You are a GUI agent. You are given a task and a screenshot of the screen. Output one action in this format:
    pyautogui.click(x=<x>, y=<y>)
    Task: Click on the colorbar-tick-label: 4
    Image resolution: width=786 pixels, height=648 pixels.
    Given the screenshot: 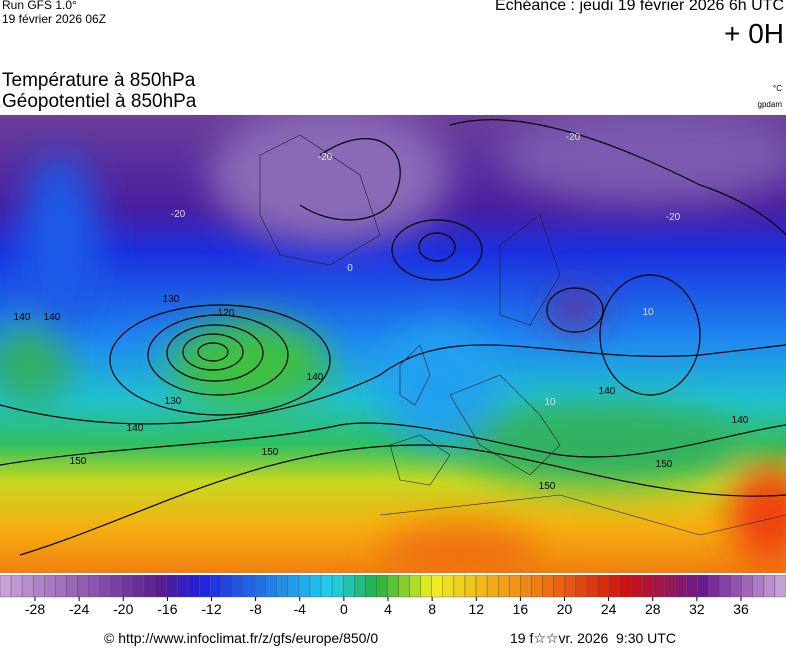 What is the action you would take?
    pyautogui.click(x=388, y=609)
    